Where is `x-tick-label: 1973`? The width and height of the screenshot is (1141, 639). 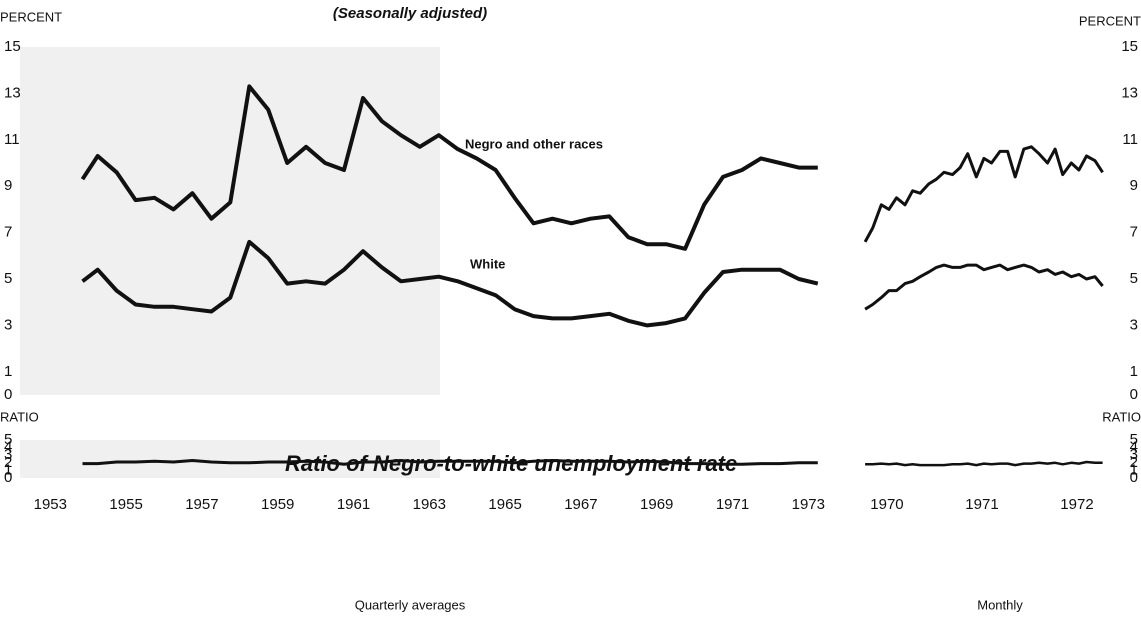 x-tick-label: 1973 is located at coordinates (808, 504).